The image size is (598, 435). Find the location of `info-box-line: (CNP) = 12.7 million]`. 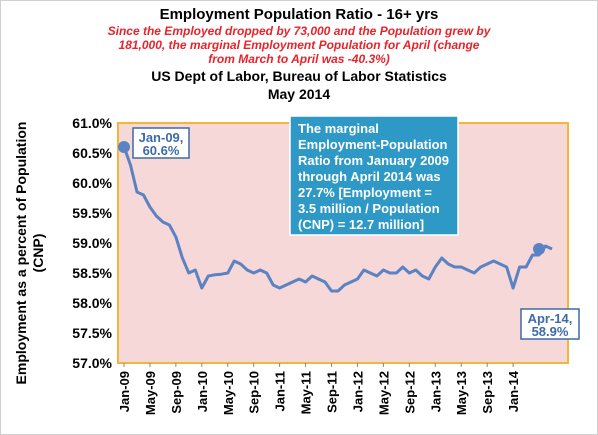

info-box-line: (CNP) = 12.7 million] is located at coordinates (361, 224).